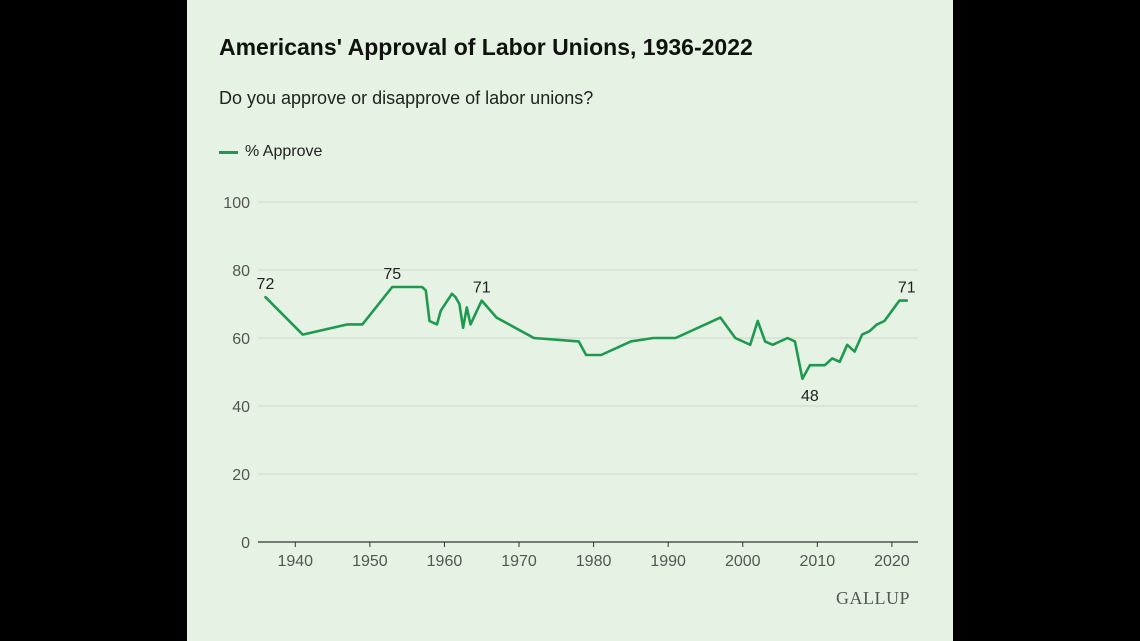 This screenshot has height=641, width=1140. Describe the element at coordinates (236, 203) in the screenshot. I see `y-tick-label: 100` at that location.